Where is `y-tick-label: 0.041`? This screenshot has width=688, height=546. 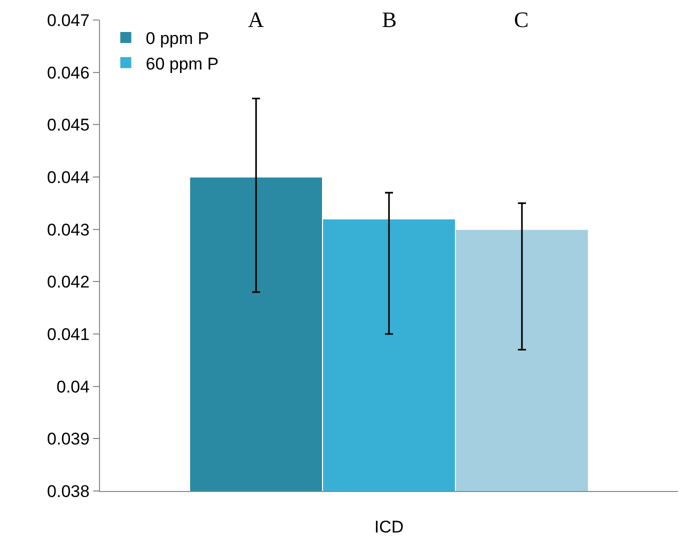
y-tick-label: 0.041 is located at coordinates (68, 334).